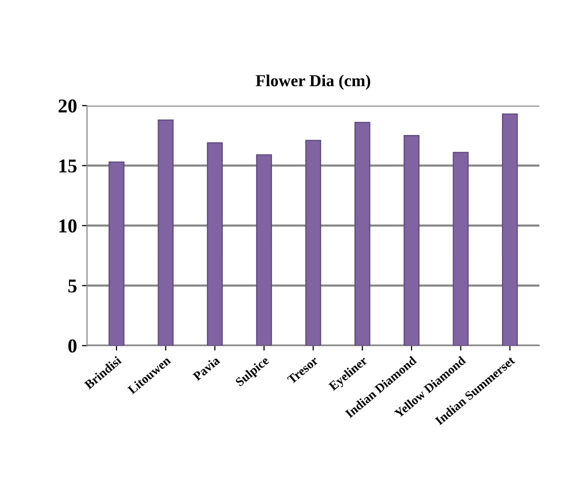 Image resolution: width=580 pixels, height=480 pixels. I want to click on y-tick-label: 0, so click(72, 346).